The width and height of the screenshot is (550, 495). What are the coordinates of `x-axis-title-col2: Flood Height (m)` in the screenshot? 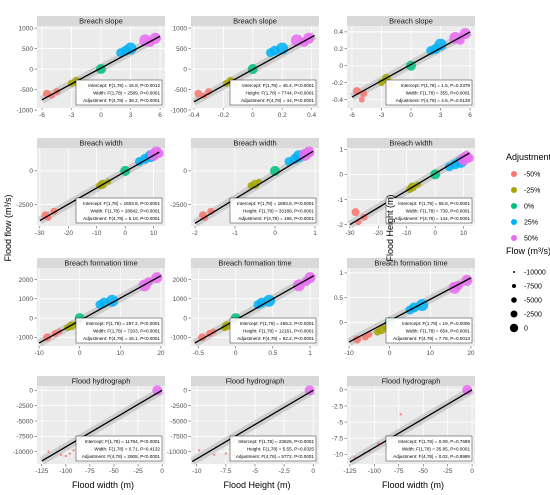 It's located at (256, 485).